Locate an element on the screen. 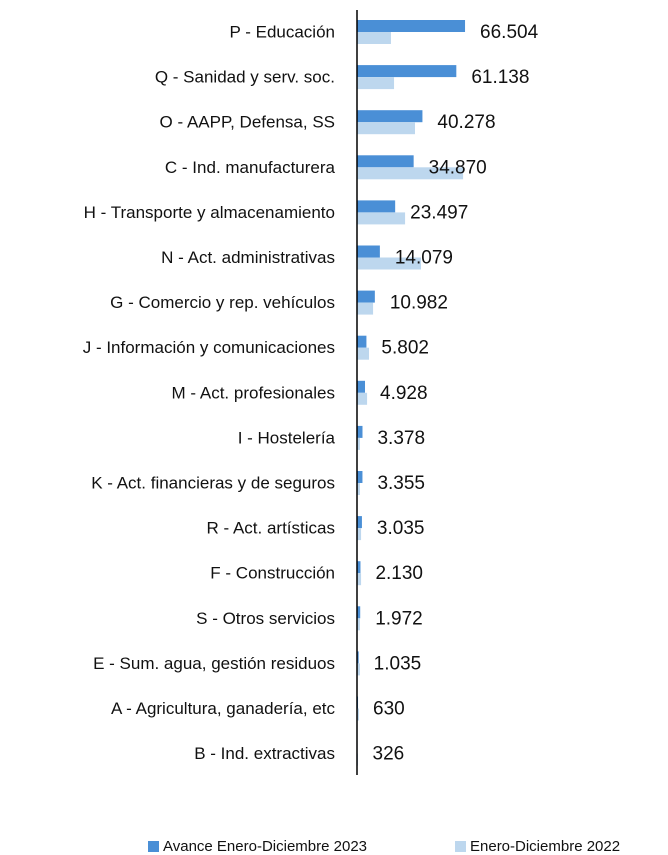 This screenshot has height=855, width=668. category-label: B - Ind. extractivas is located at coordinates (264, 753).